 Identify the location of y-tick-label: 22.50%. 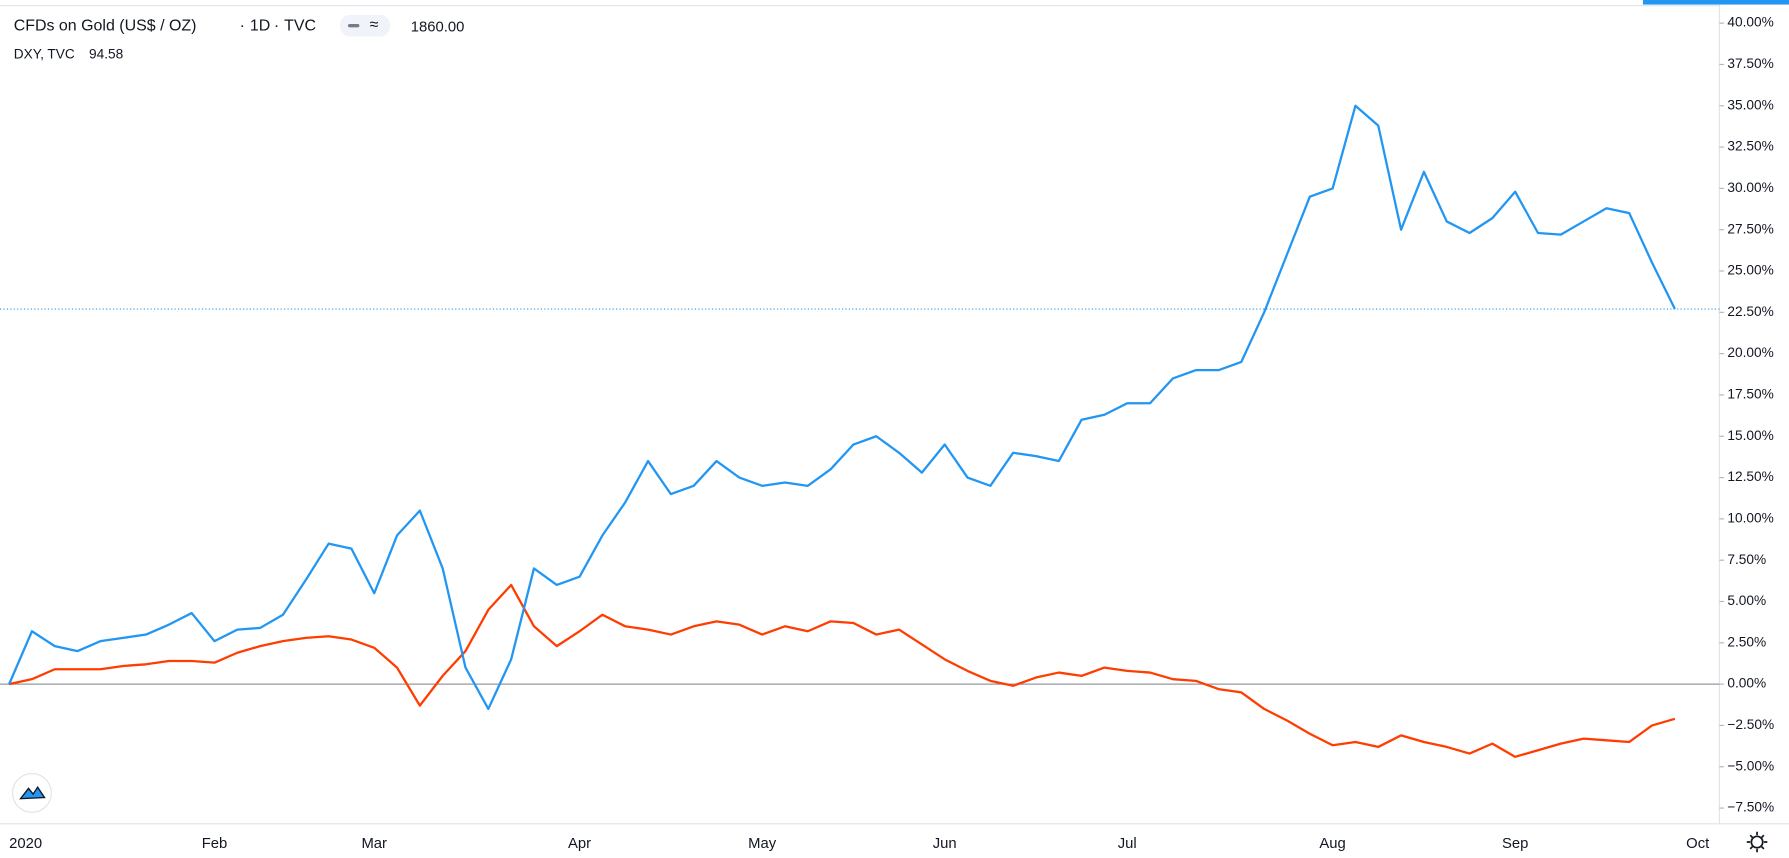
(1750, 311).